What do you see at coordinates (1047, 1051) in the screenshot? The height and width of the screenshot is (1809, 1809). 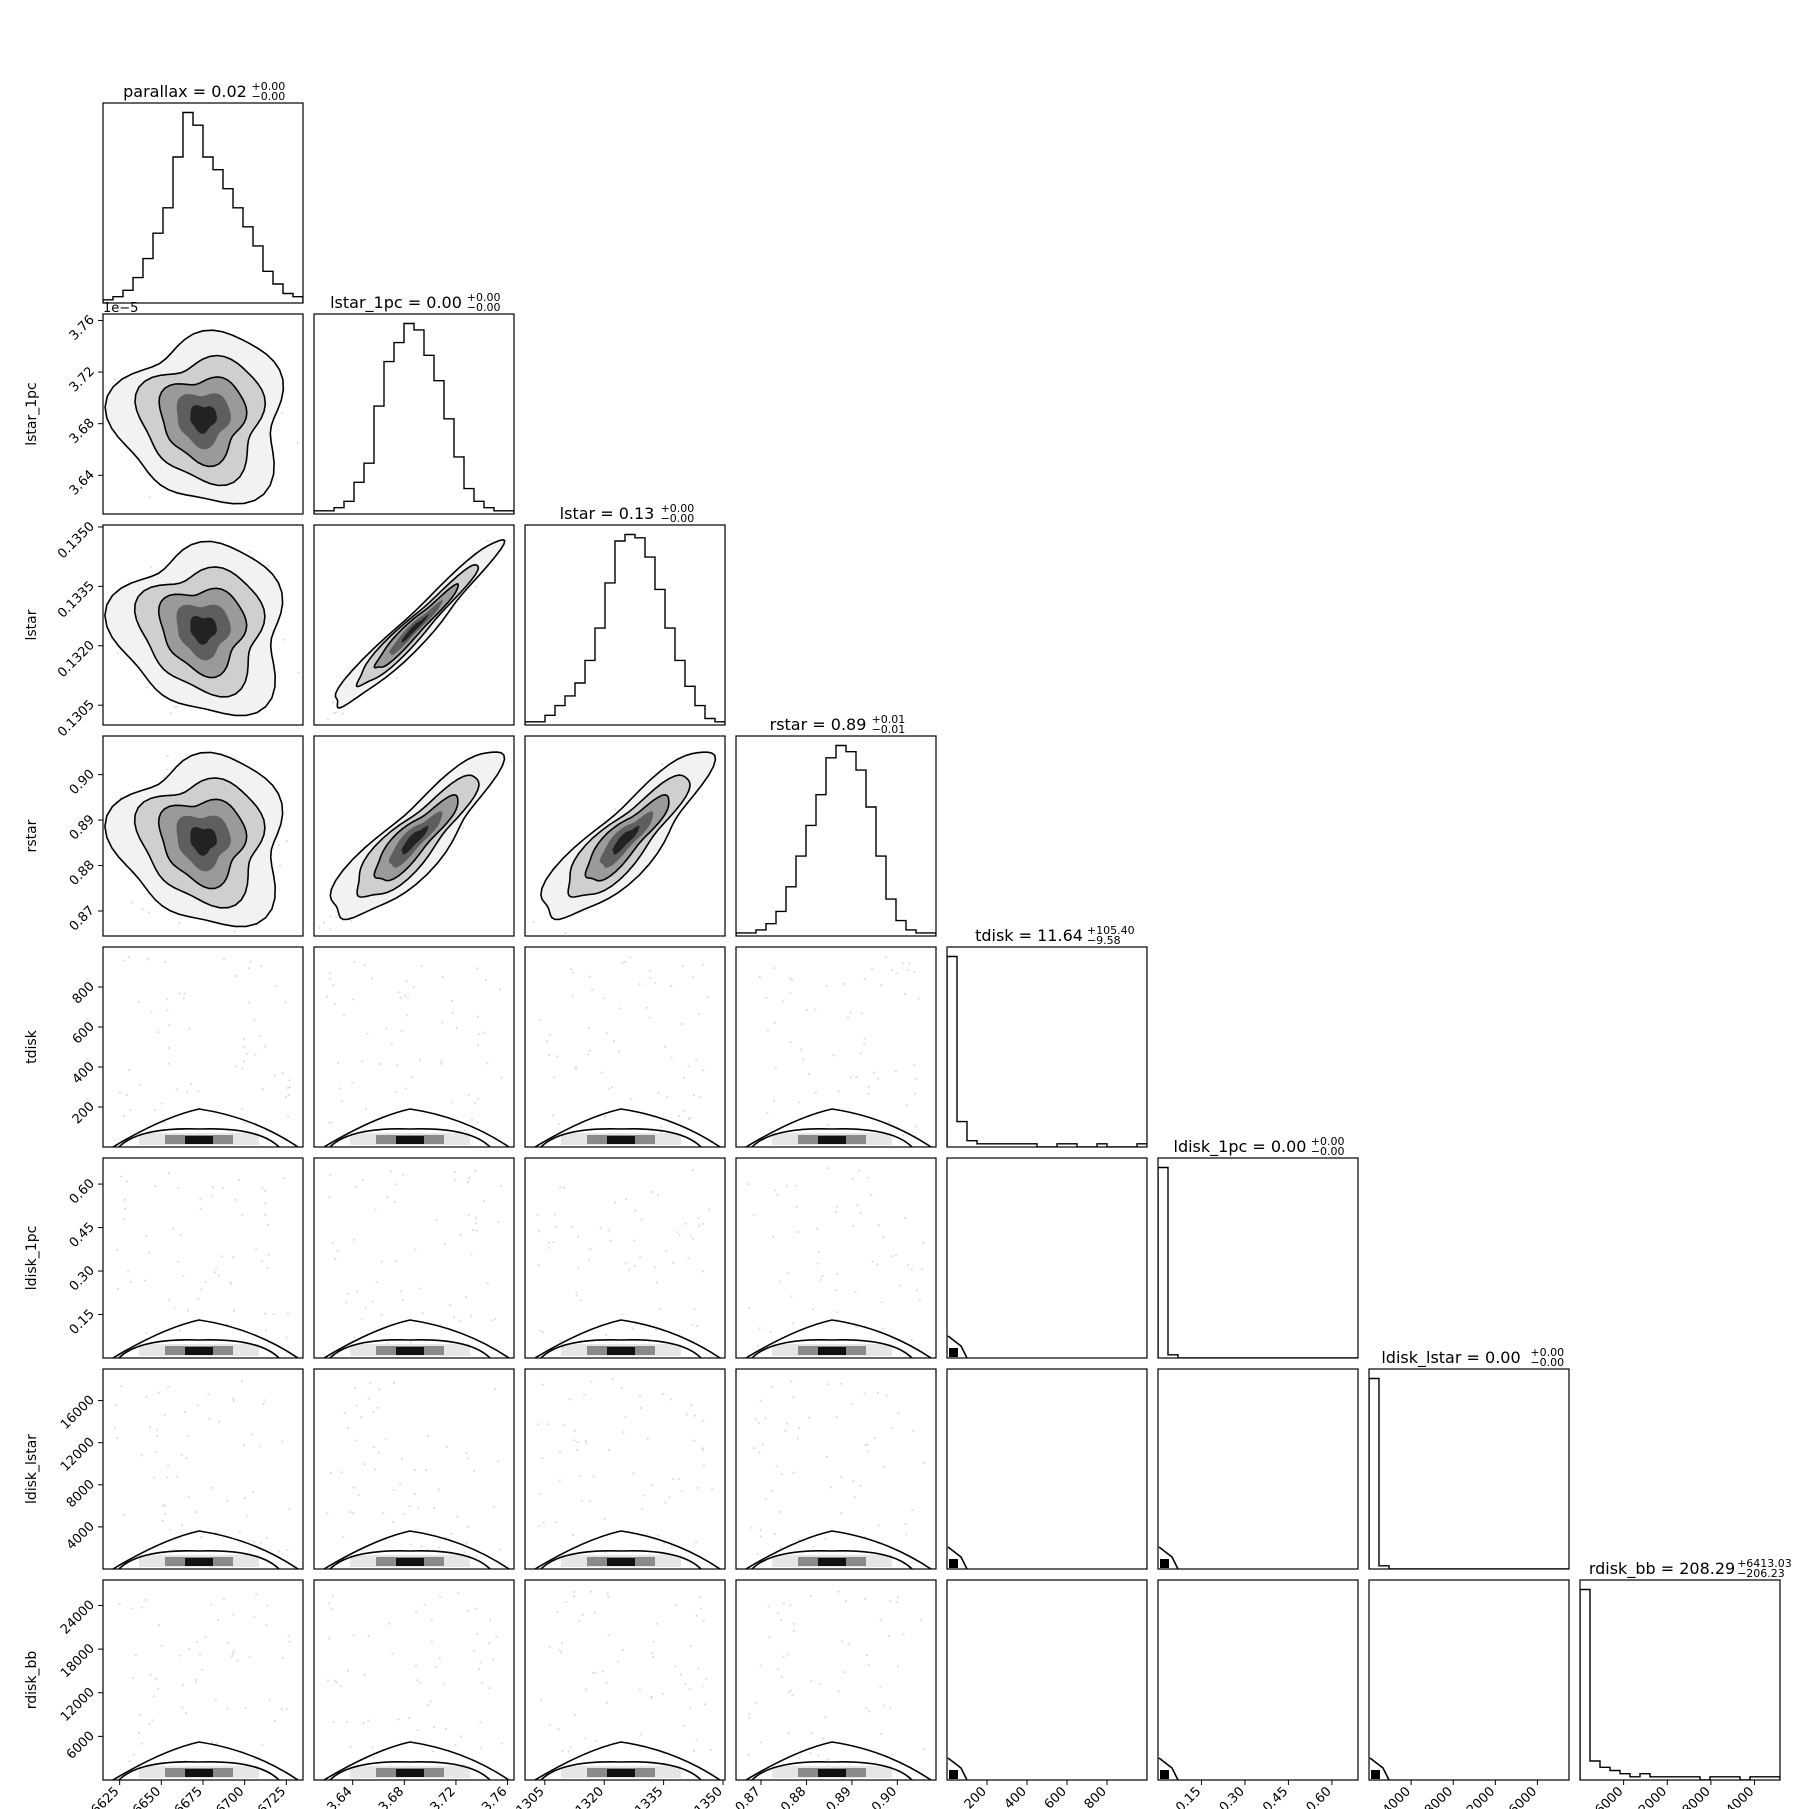 I see `histogram-tdisk` at bounding box center [1047, 1051].